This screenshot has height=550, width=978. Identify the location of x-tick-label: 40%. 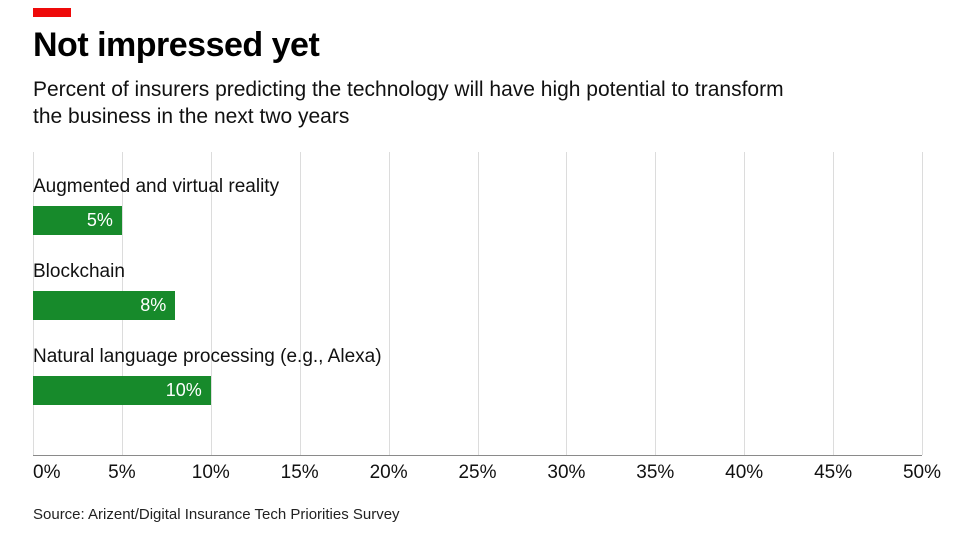
(744, 472).